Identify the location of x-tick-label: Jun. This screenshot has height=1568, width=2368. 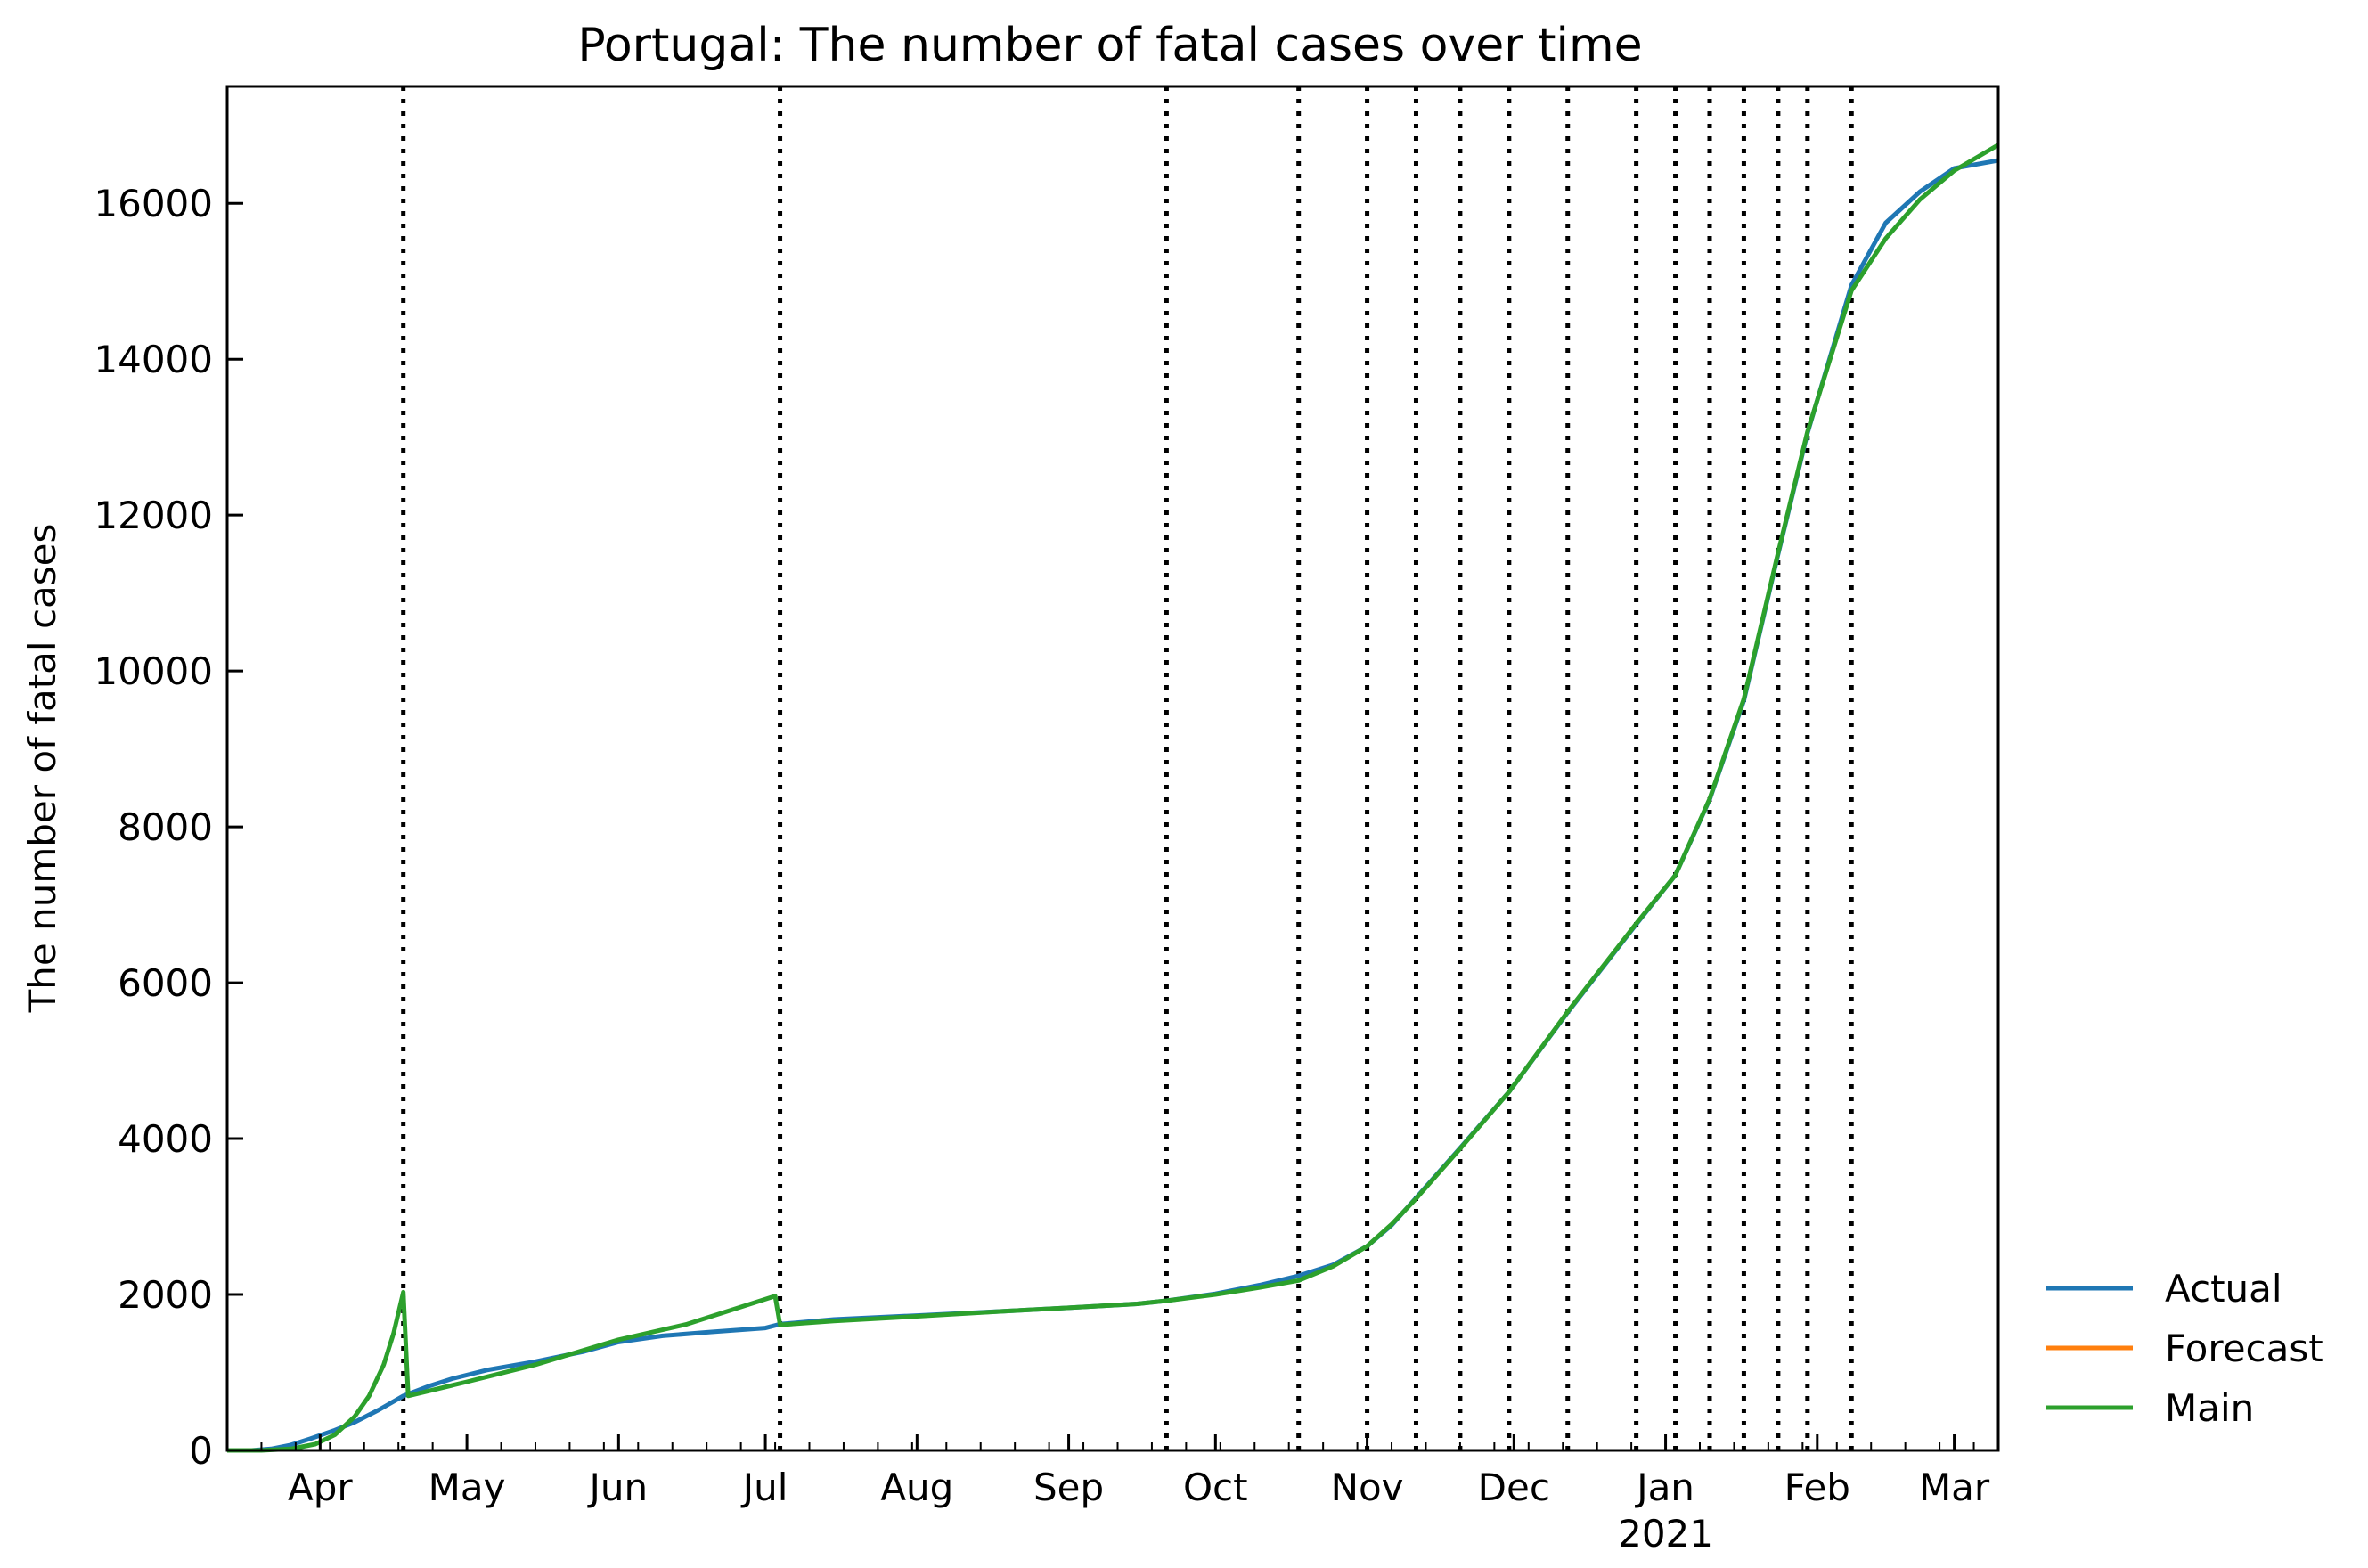
(618, 1487).